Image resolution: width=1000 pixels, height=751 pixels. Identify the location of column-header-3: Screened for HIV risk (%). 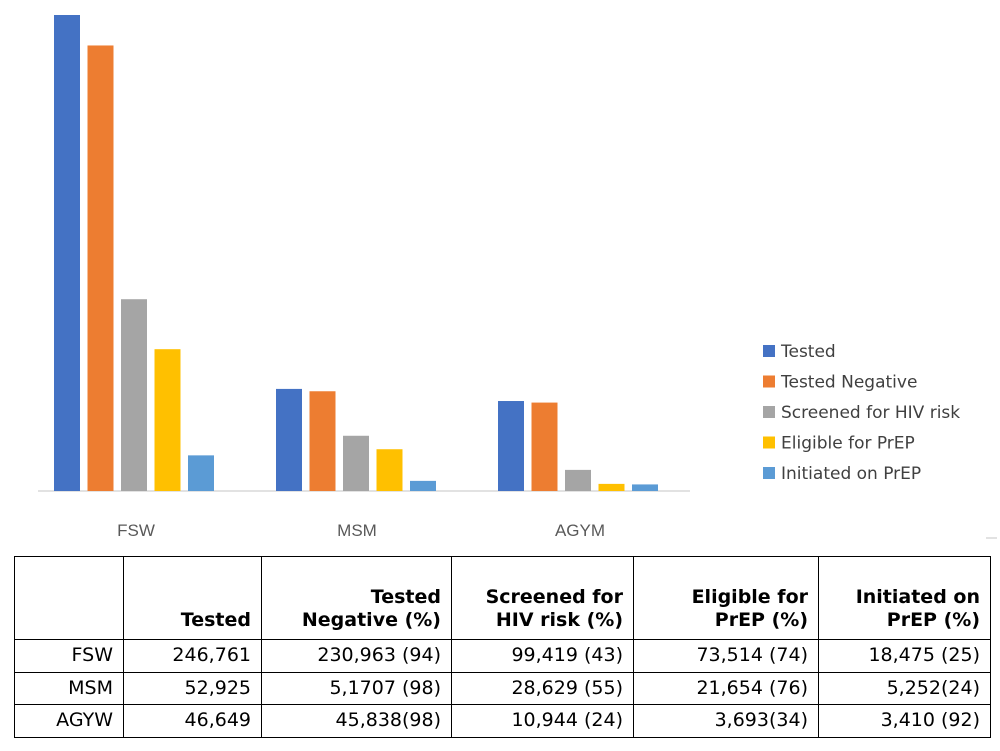
(542, 598).